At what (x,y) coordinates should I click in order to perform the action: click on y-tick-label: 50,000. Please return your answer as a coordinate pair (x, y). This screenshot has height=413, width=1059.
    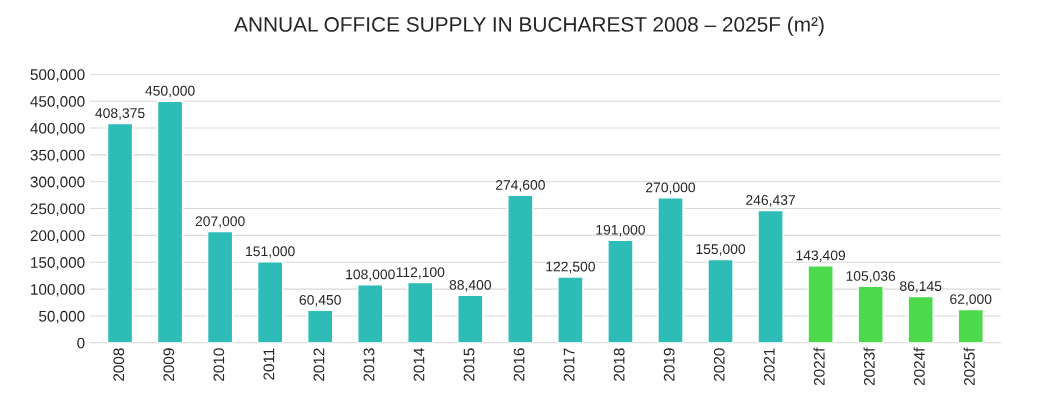
    Looking at the image, I should click on (62, 317).